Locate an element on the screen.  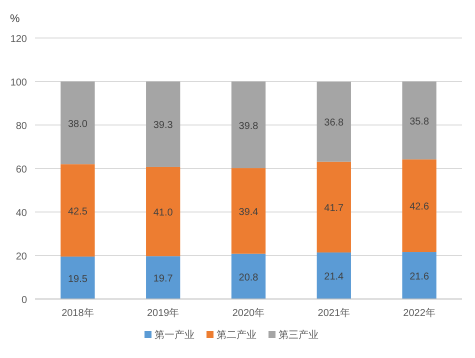
data-label: 36.8 is located at coordinates (334, 123).